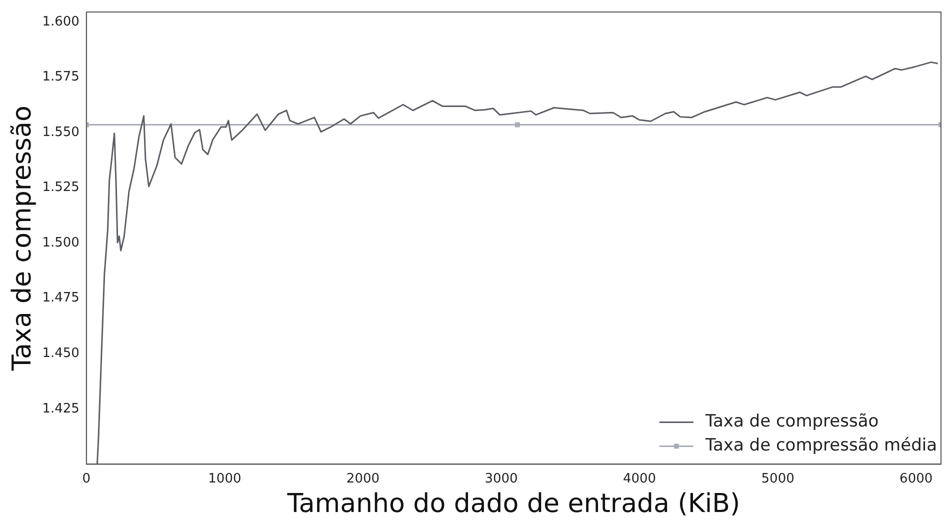  I want to click on y-tick-label: 1.500, so click(61, 242).